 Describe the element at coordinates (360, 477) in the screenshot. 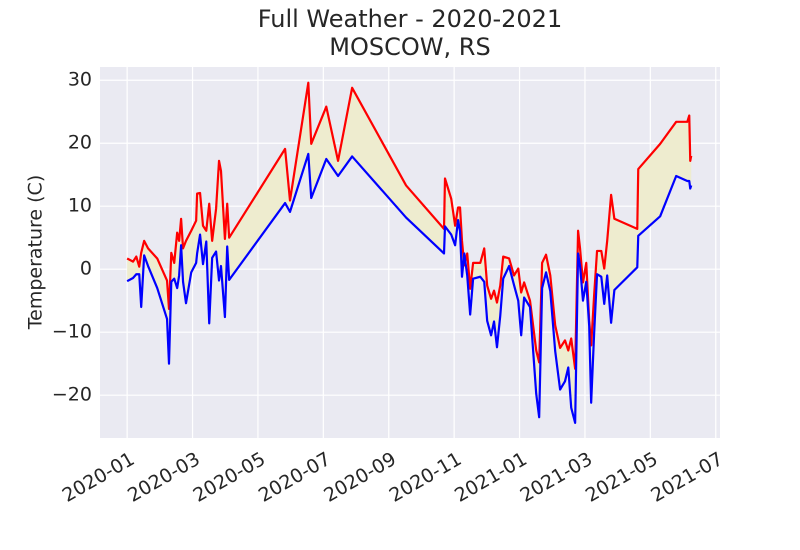

I see `x-tick-label: 2020-09` at that location.